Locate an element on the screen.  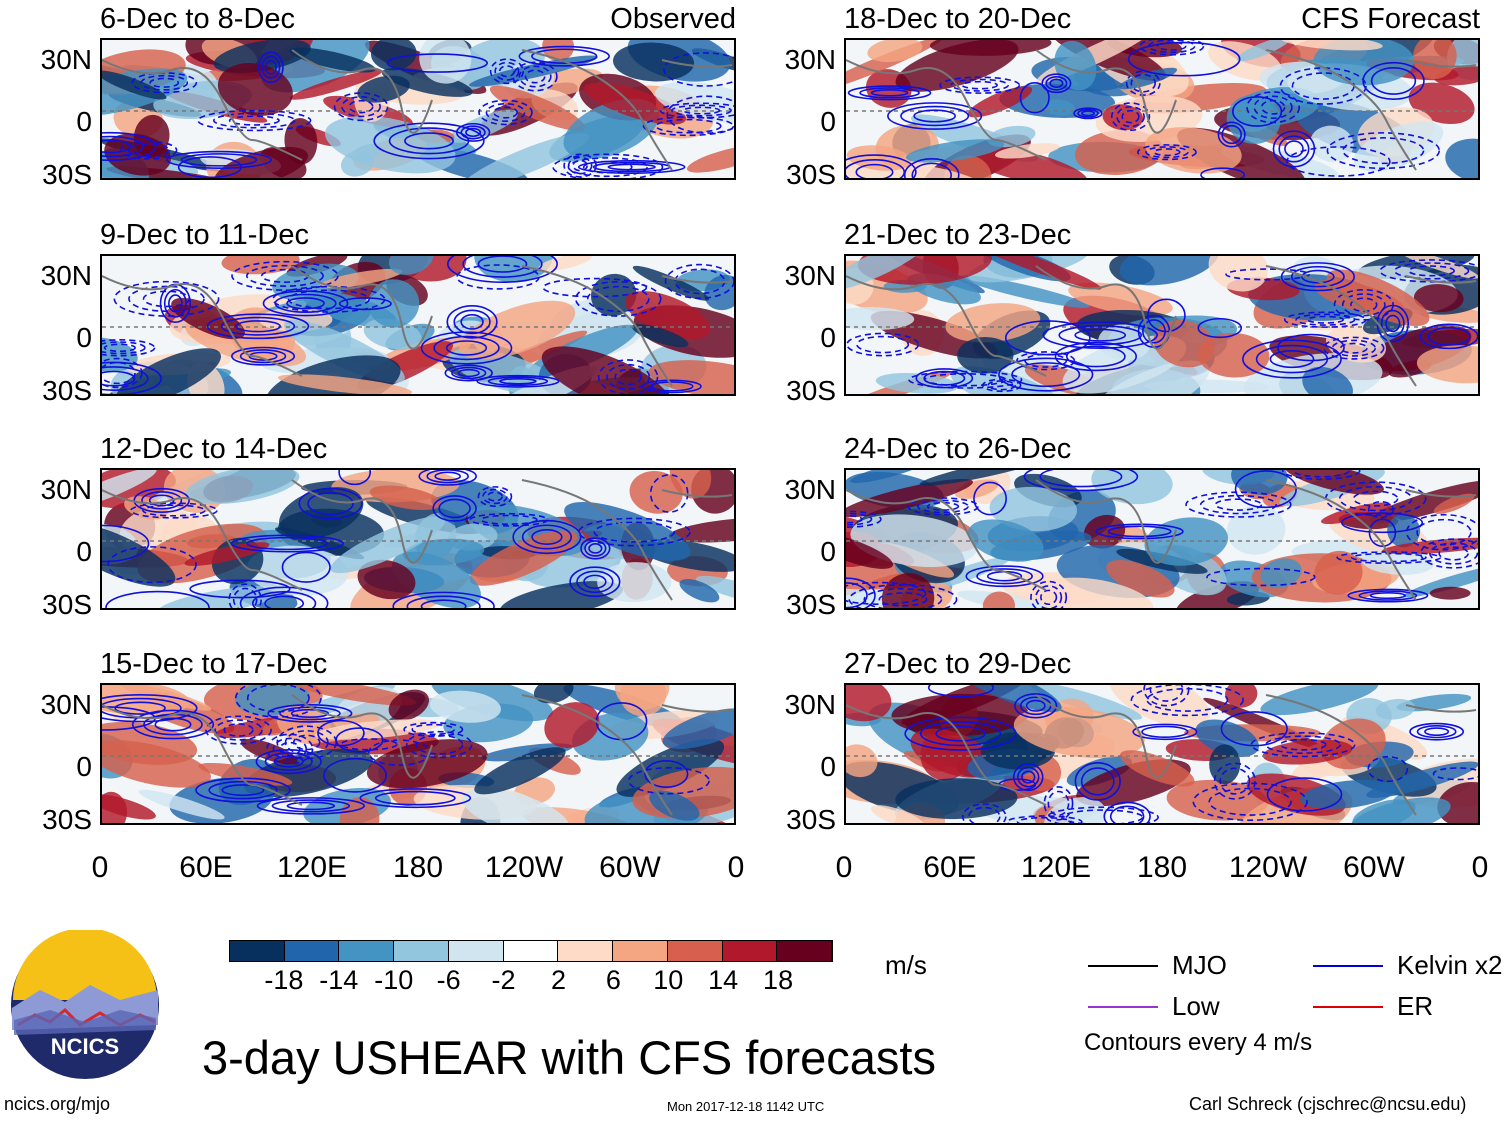
colorbar-tick-label: 2 is located at coordinates (558, 980).